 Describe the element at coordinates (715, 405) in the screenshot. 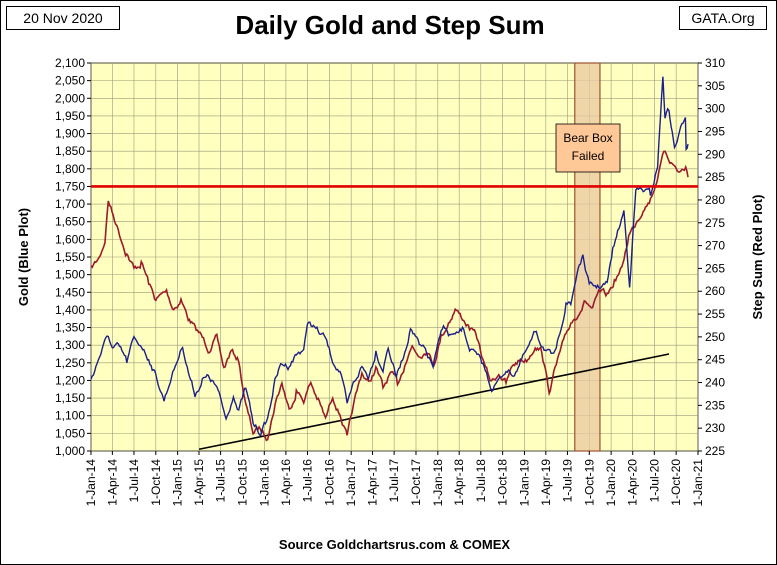

I see `y-right-tick-label: 235` at that location.